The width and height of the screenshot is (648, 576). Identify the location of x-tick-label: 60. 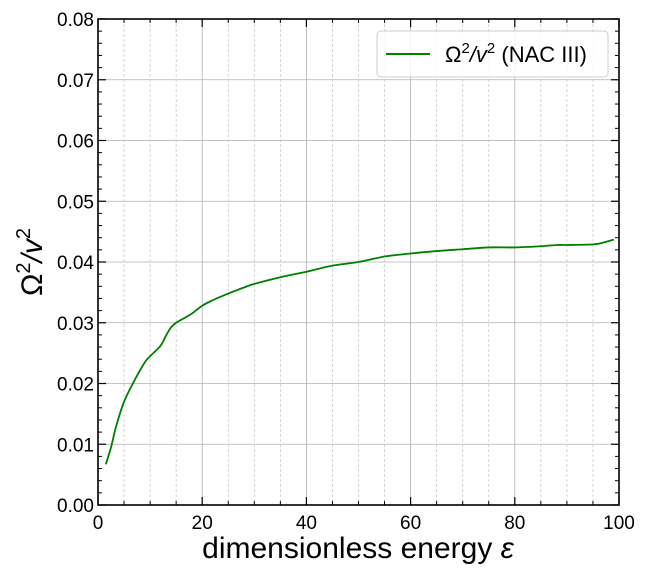
(410, 523).